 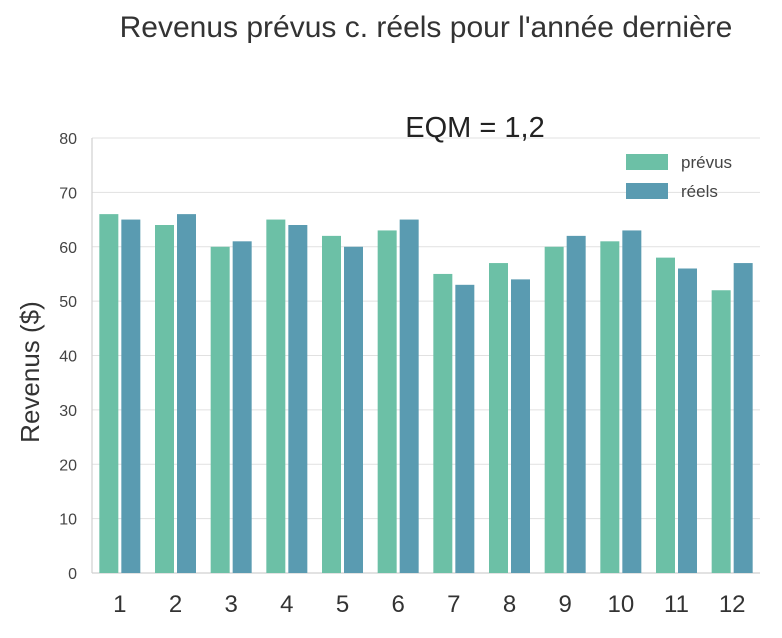 What do you see at coordinates (68, 357) in the screenshot?
I see `y-tick-label: 40` at bounding box center [68, 357].